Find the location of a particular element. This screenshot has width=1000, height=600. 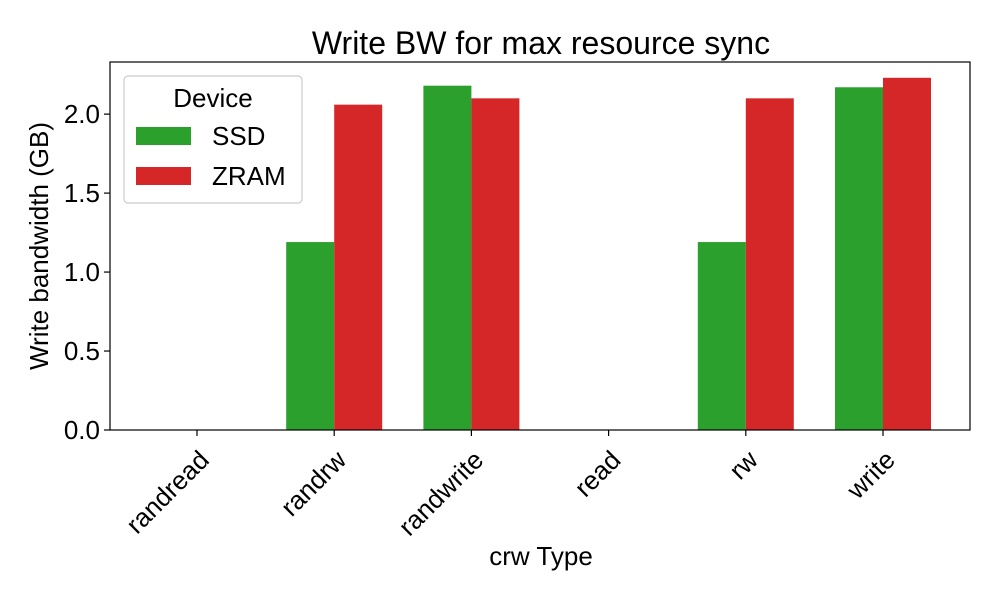

x-tick-label-randrw: randrw is located at coordinates (314, 483).